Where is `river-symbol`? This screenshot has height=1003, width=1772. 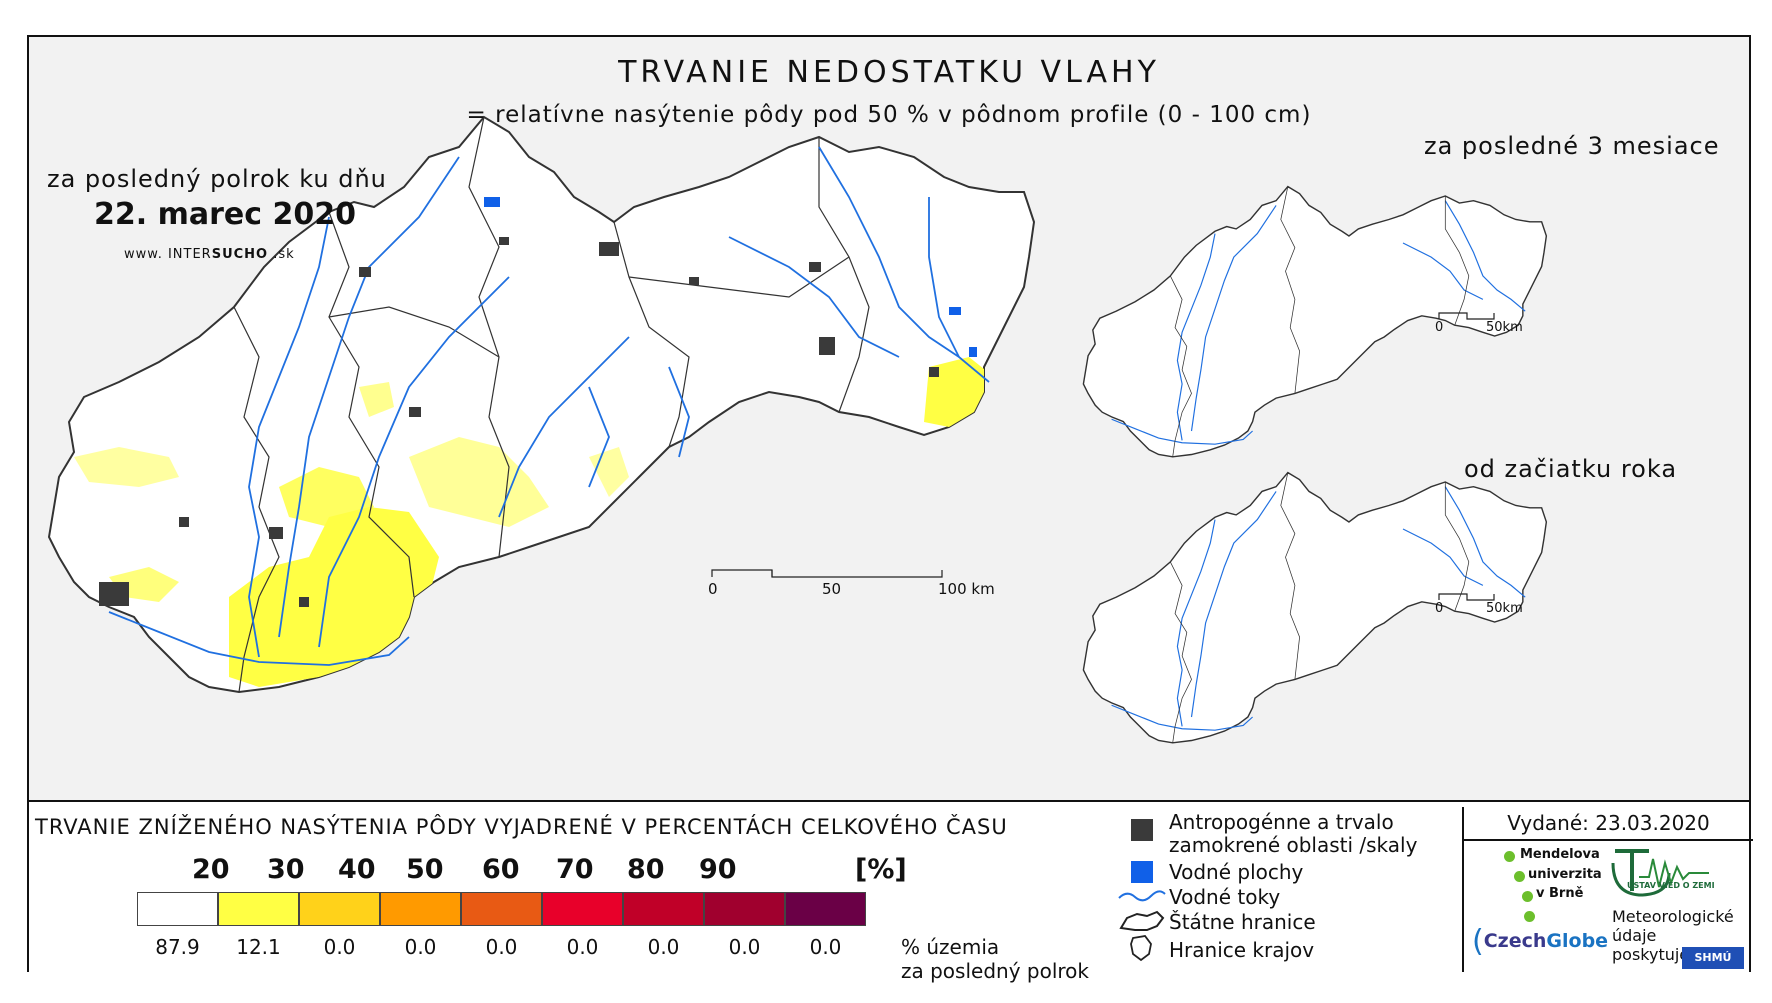 river-symbol is located at coordinates (1142, 898).